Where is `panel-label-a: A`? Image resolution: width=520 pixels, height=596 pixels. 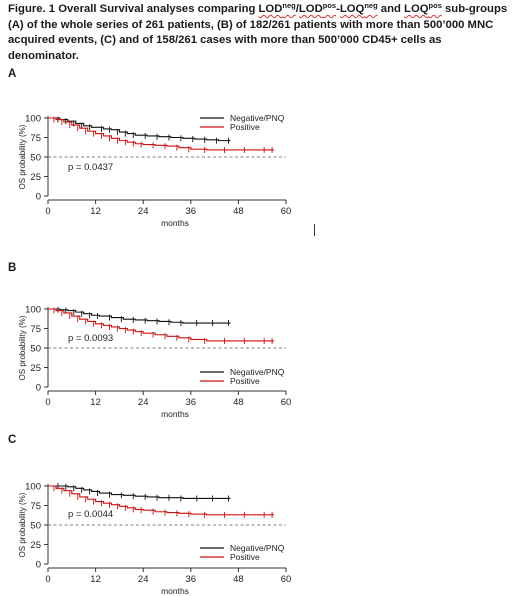
panel-label-a: A is located at coordinates (12, 74).